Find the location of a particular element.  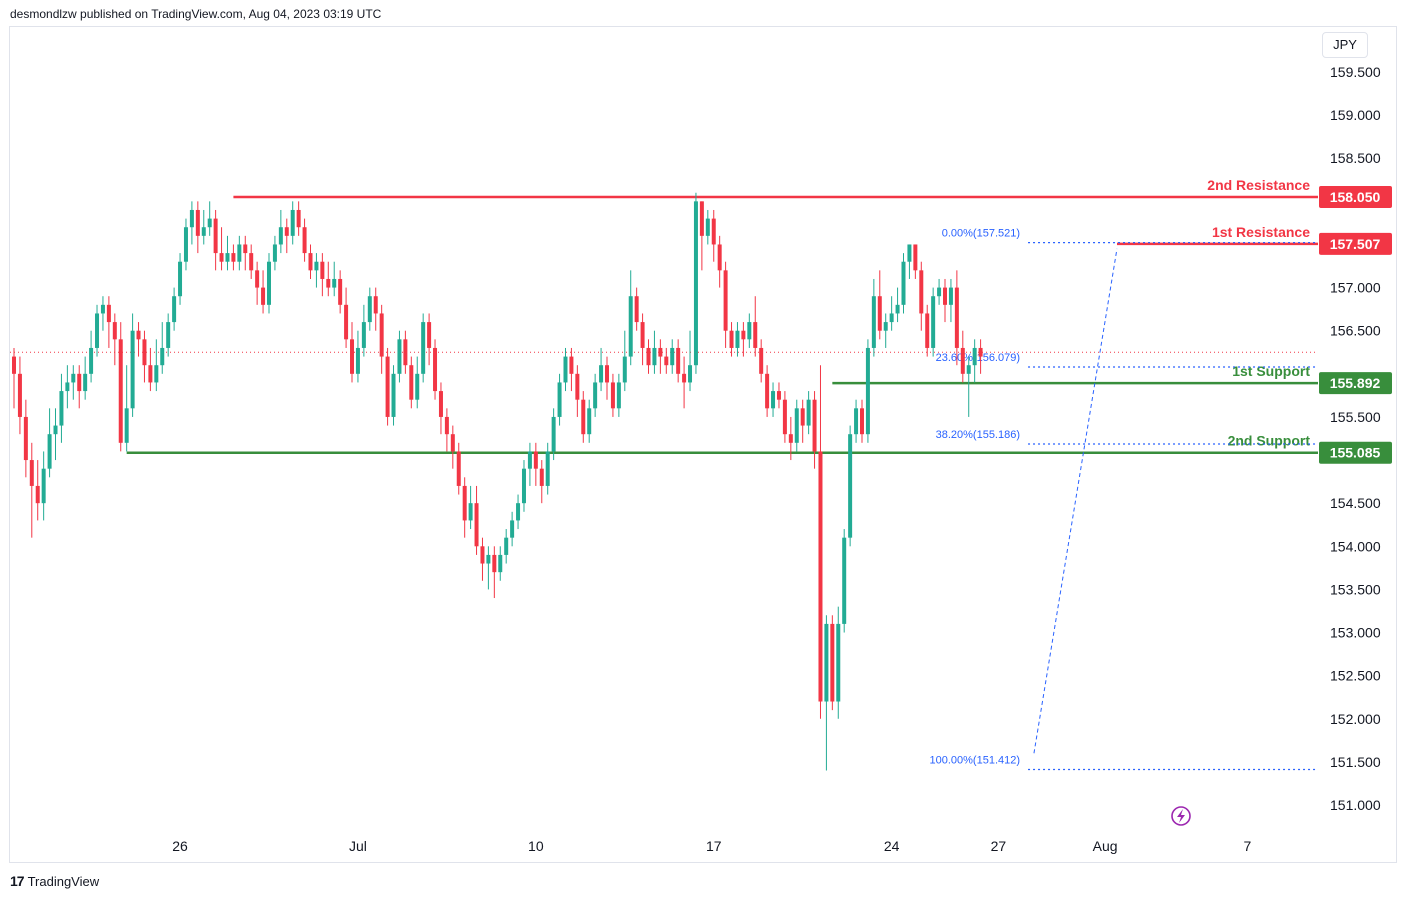

currency-button: JPY is located at coordinates (1345, 45).